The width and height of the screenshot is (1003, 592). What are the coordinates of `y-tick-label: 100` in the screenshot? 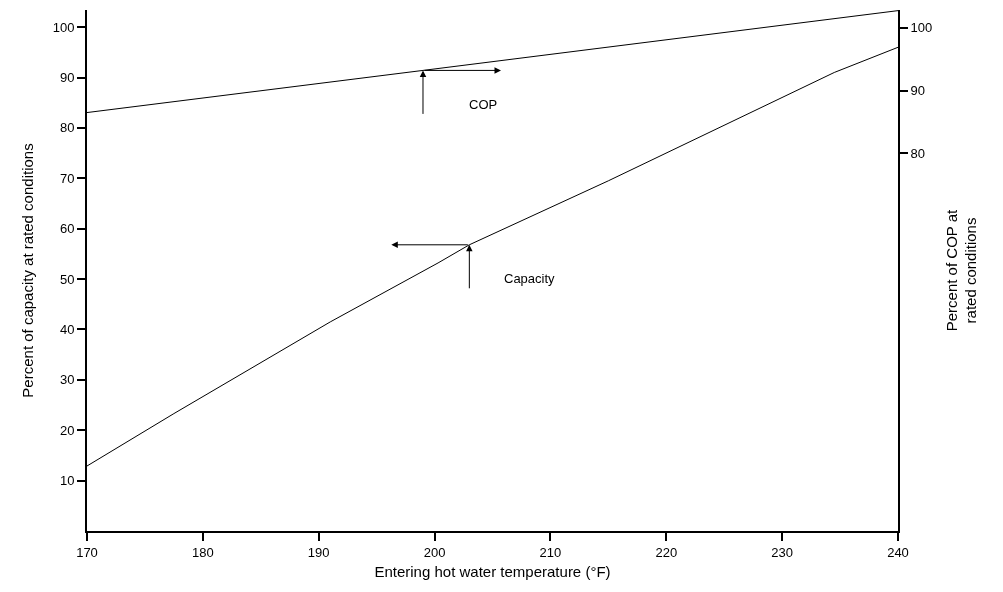 It's located at (63, 27).